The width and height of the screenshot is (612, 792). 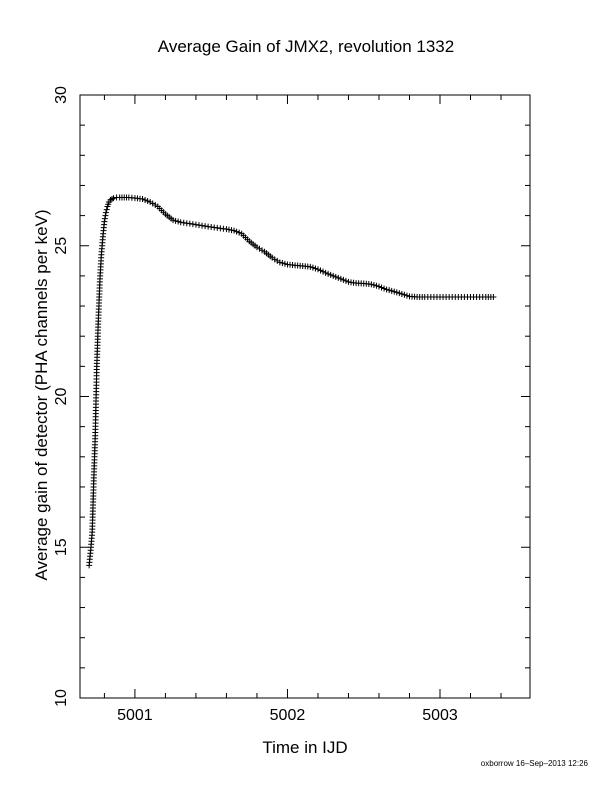 I want to click on y-tick-label: 10, so click(x=61, y=698).